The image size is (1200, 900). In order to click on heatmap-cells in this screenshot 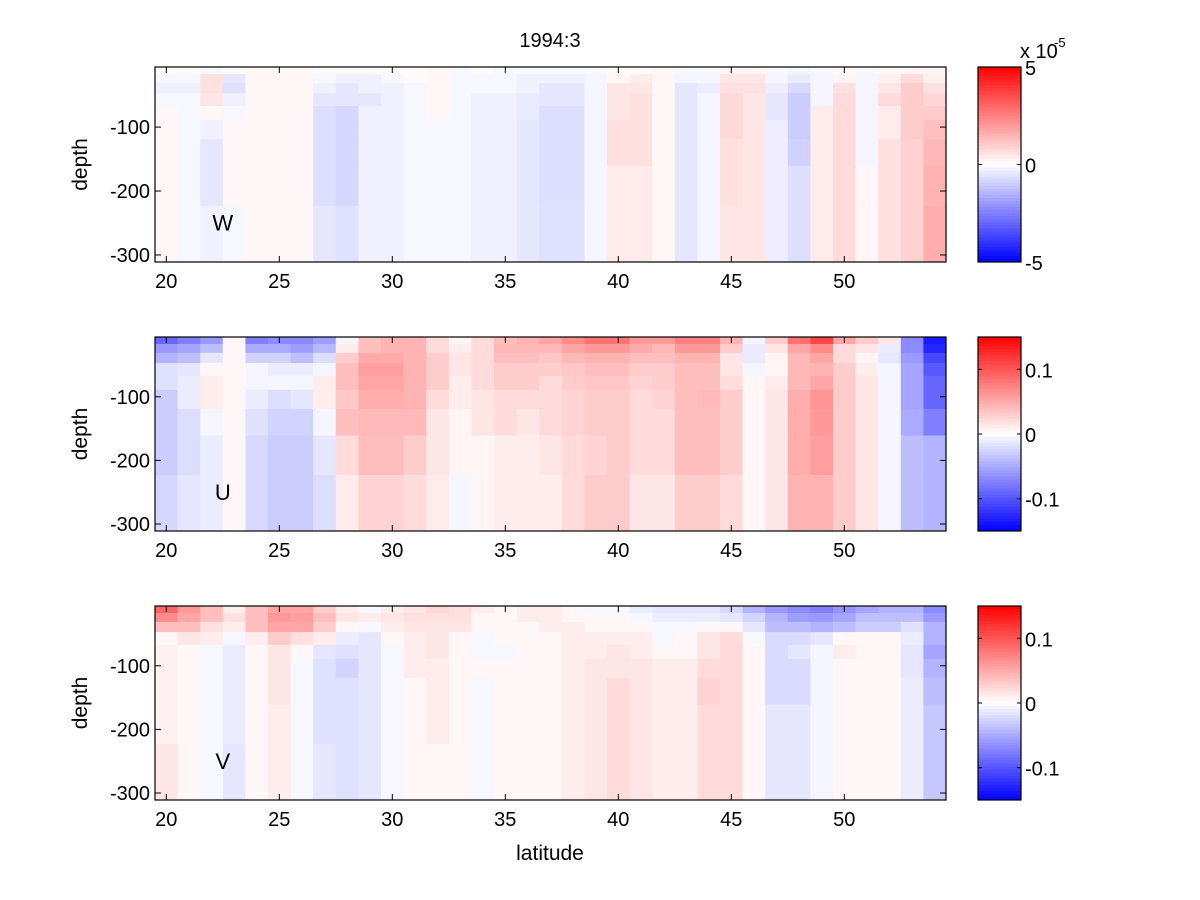, I will do `click(551, 434)`.